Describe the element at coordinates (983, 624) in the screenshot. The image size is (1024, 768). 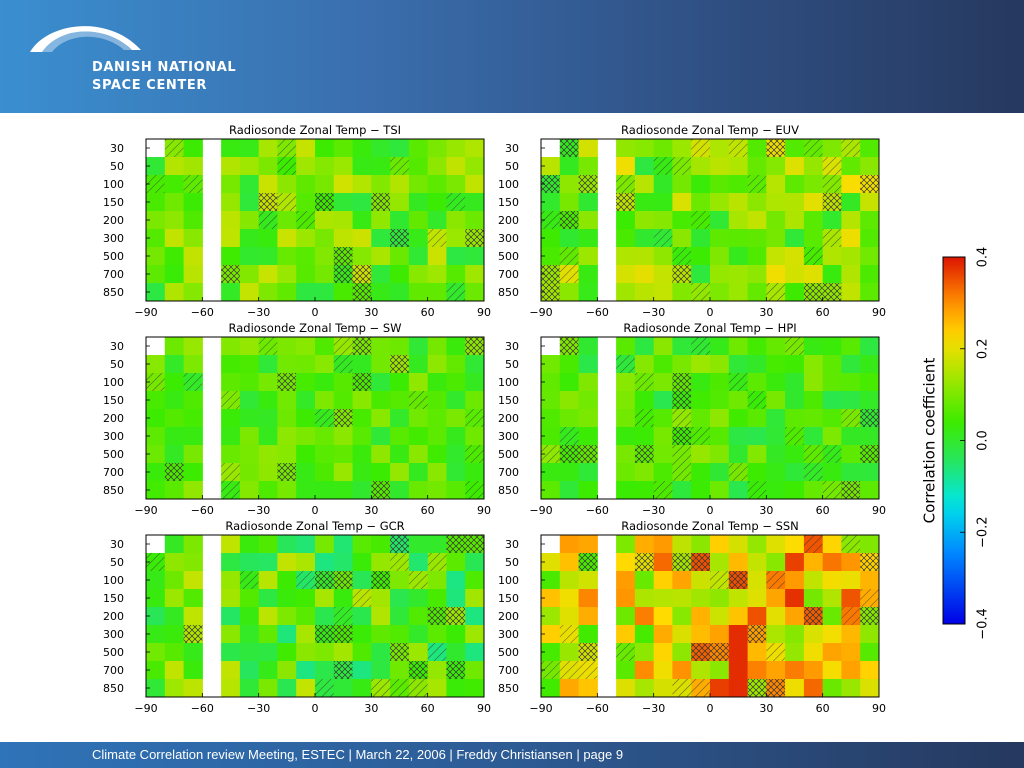
I see `colorbar-tick-label: −0.4` at that location.